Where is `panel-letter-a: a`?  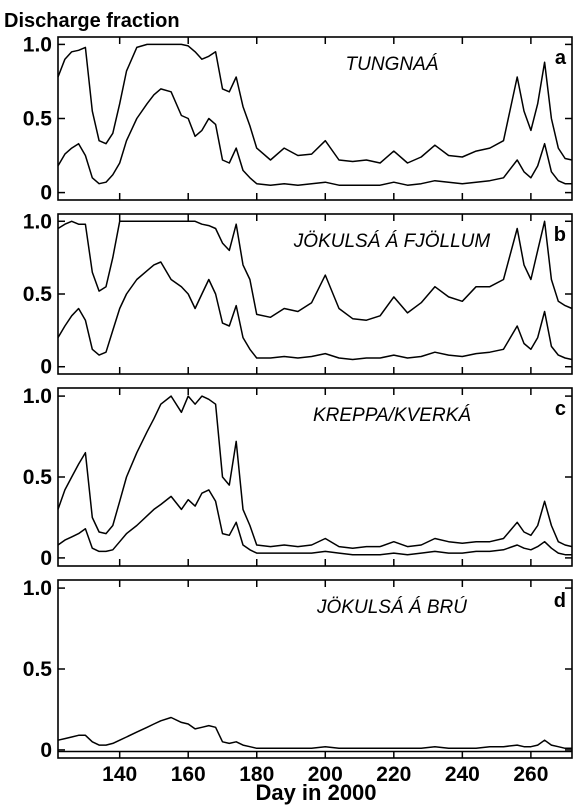 panel-letter-a: a is located at coordinates (561, 58).